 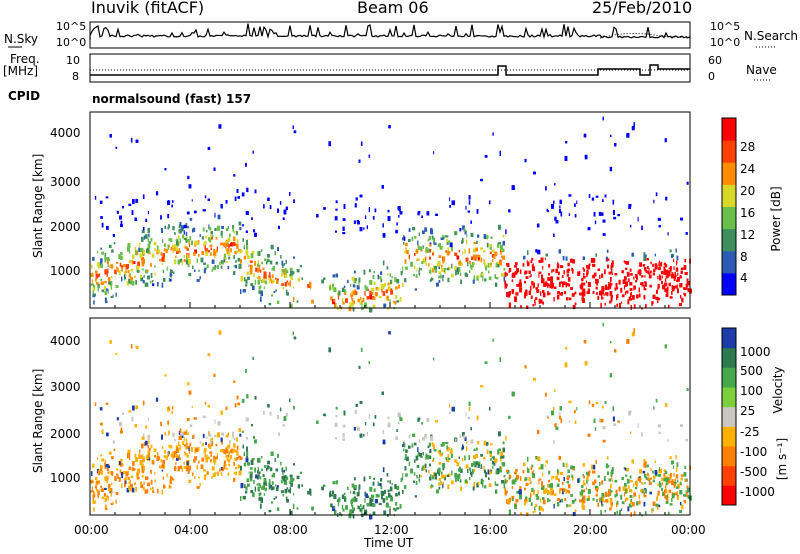 What do you see at coordinates (754, 472) in the screenshot?
I see `velocity-cbar-tick-neg500: -500` at bounding box center [754, 472].